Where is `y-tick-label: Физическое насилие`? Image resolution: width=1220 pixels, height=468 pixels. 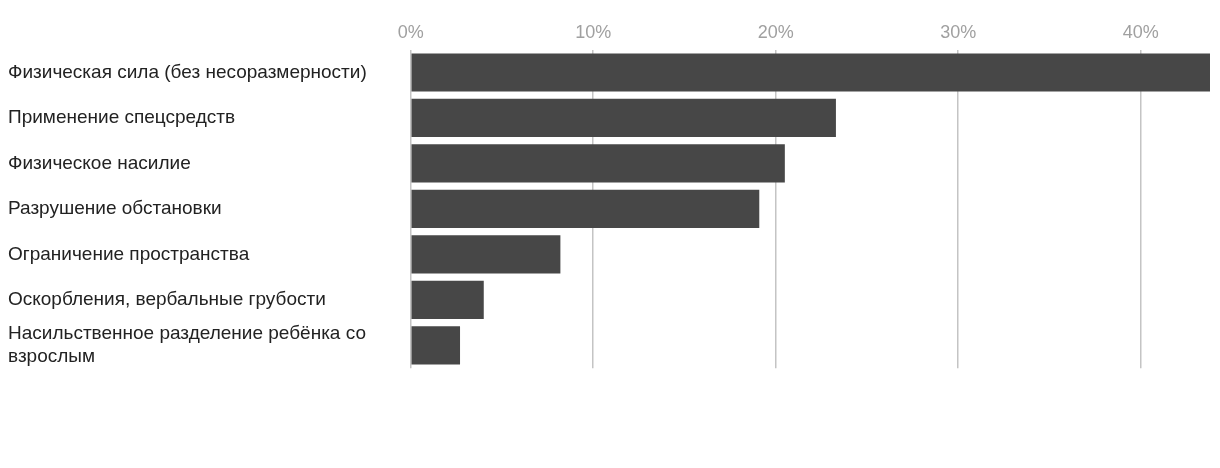
y-tick-label: Физическое насилие is located at coordinates (99, 162).